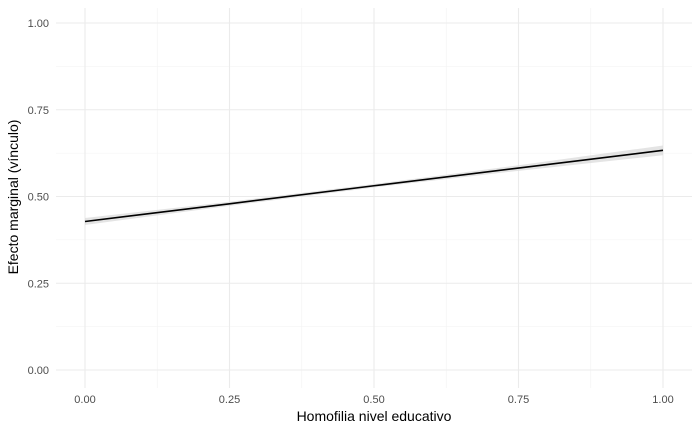 The height and width of the screenshot is (432, 700). Describe the element at coordinates (374, 416) in the screenshot. I see `x-axis-title: Homofilia nivel educativo` at that location.